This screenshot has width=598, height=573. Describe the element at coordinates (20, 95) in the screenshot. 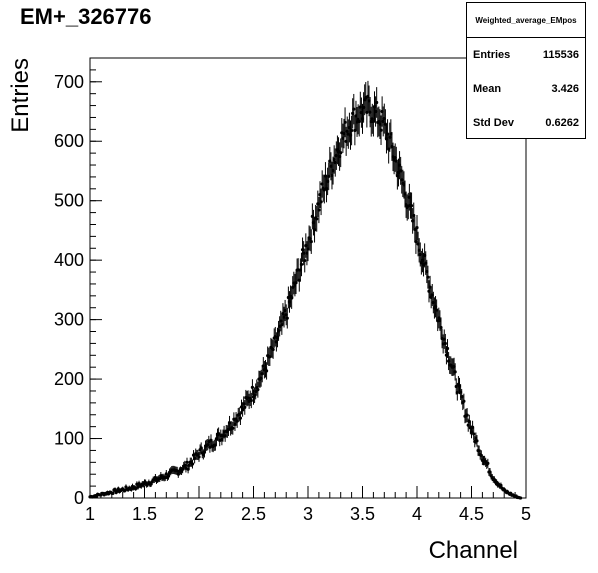

I see `y-axis-label: Entries` at that location.